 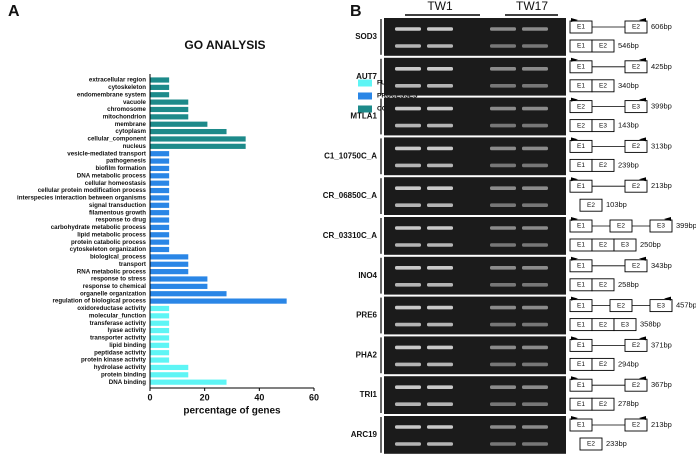 I want to click on y-tick-label: protein kinase activity, so click(x=114, y=360).